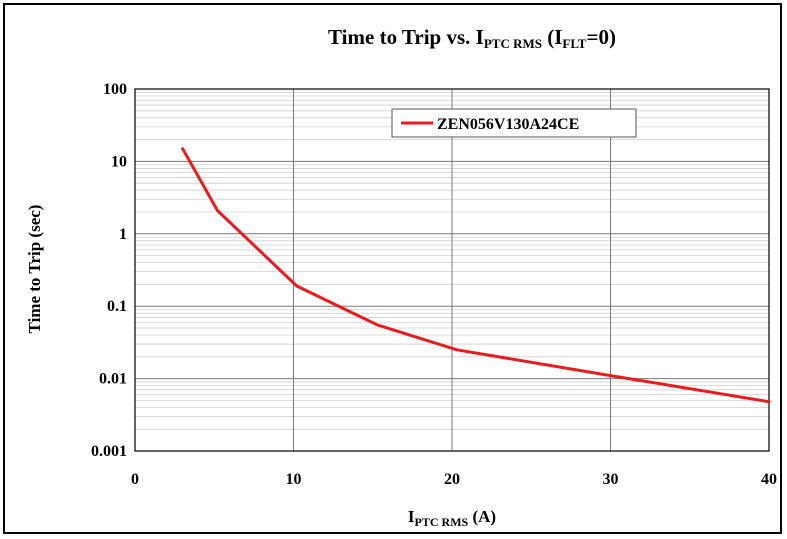  What do you see at coordinates (294, 479) in the screenshot?
I see `x-tick-label: 10` at bounding box center [294, 479].